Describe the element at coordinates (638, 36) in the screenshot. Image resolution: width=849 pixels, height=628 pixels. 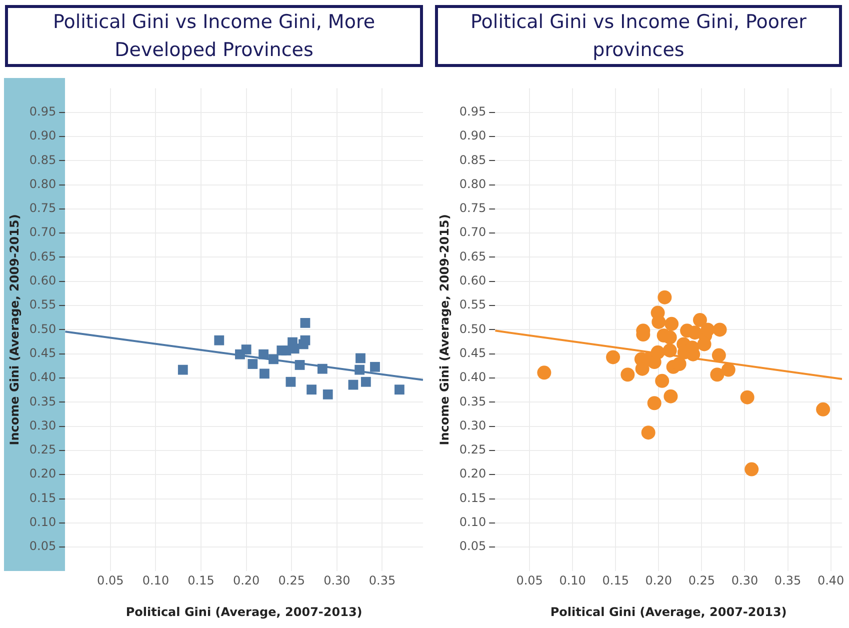
I see `chart-title: Political Gini vs Income Gini, Poorer provinces` at that location.